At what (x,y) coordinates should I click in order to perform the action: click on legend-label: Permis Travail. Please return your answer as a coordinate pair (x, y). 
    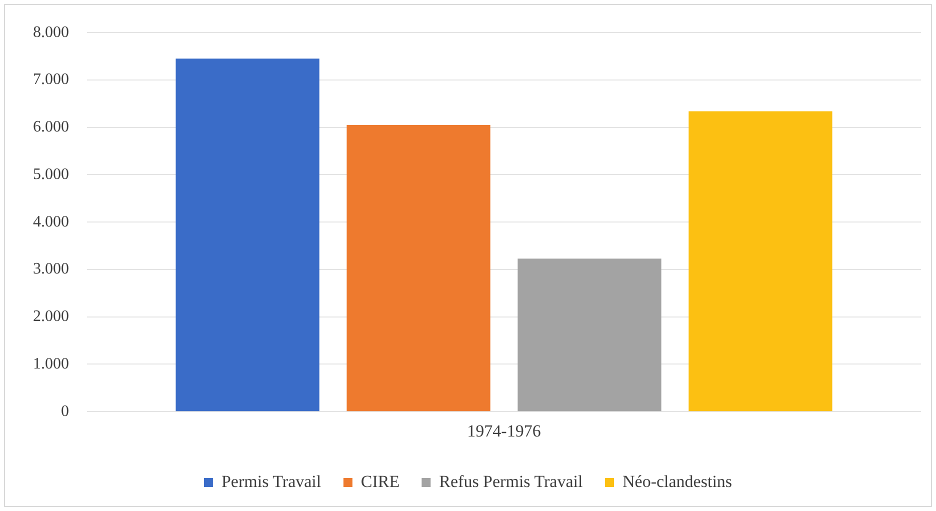
    Looking at the image, I should click on (271, 481).